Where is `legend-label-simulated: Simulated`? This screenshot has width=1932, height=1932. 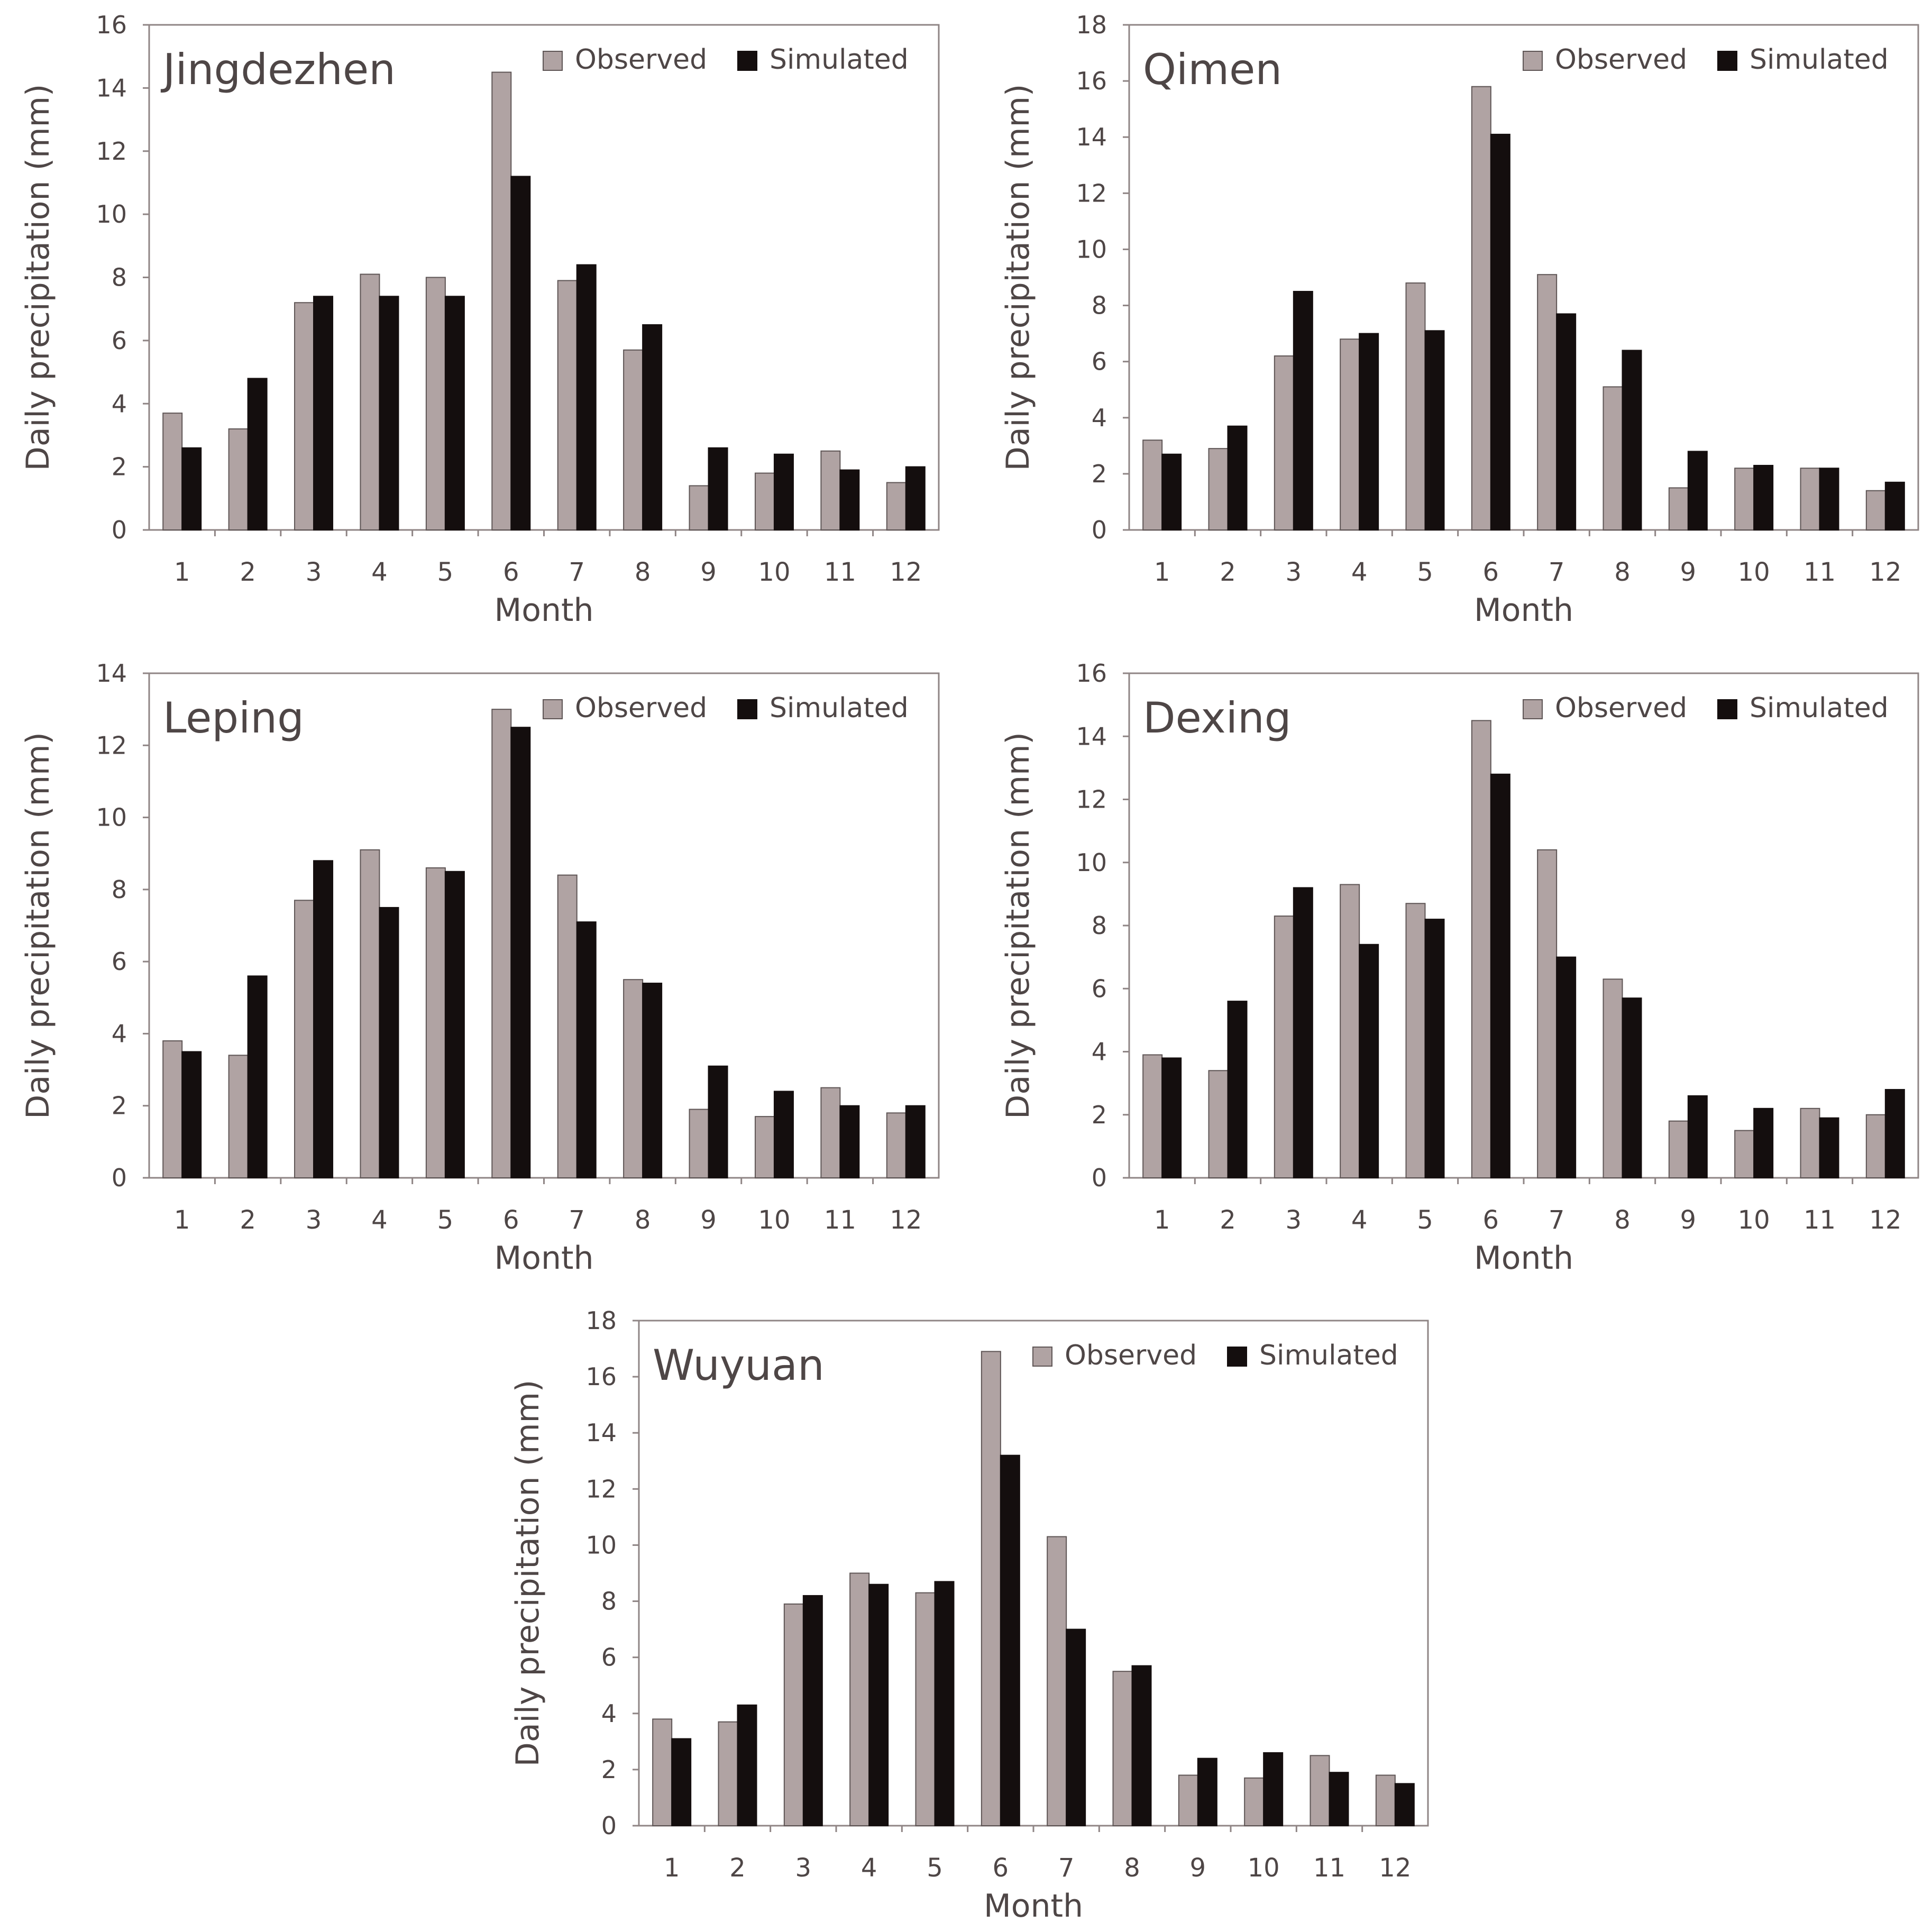 legend-label-simulated: Simulated is located at coordinates (839, 60).